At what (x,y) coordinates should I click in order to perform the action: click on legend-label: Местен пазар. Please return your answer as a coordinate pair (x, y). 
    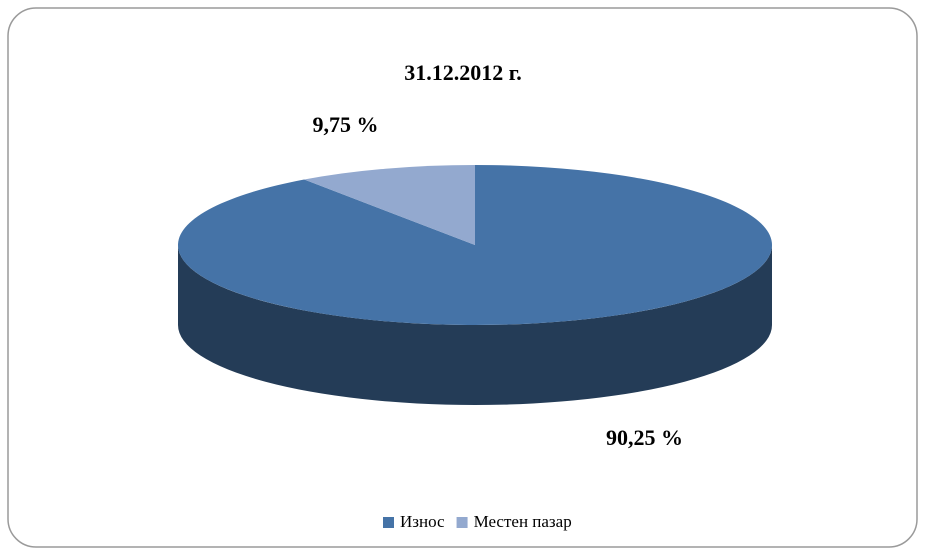
    Looking at the image, I should click on (523, 521).